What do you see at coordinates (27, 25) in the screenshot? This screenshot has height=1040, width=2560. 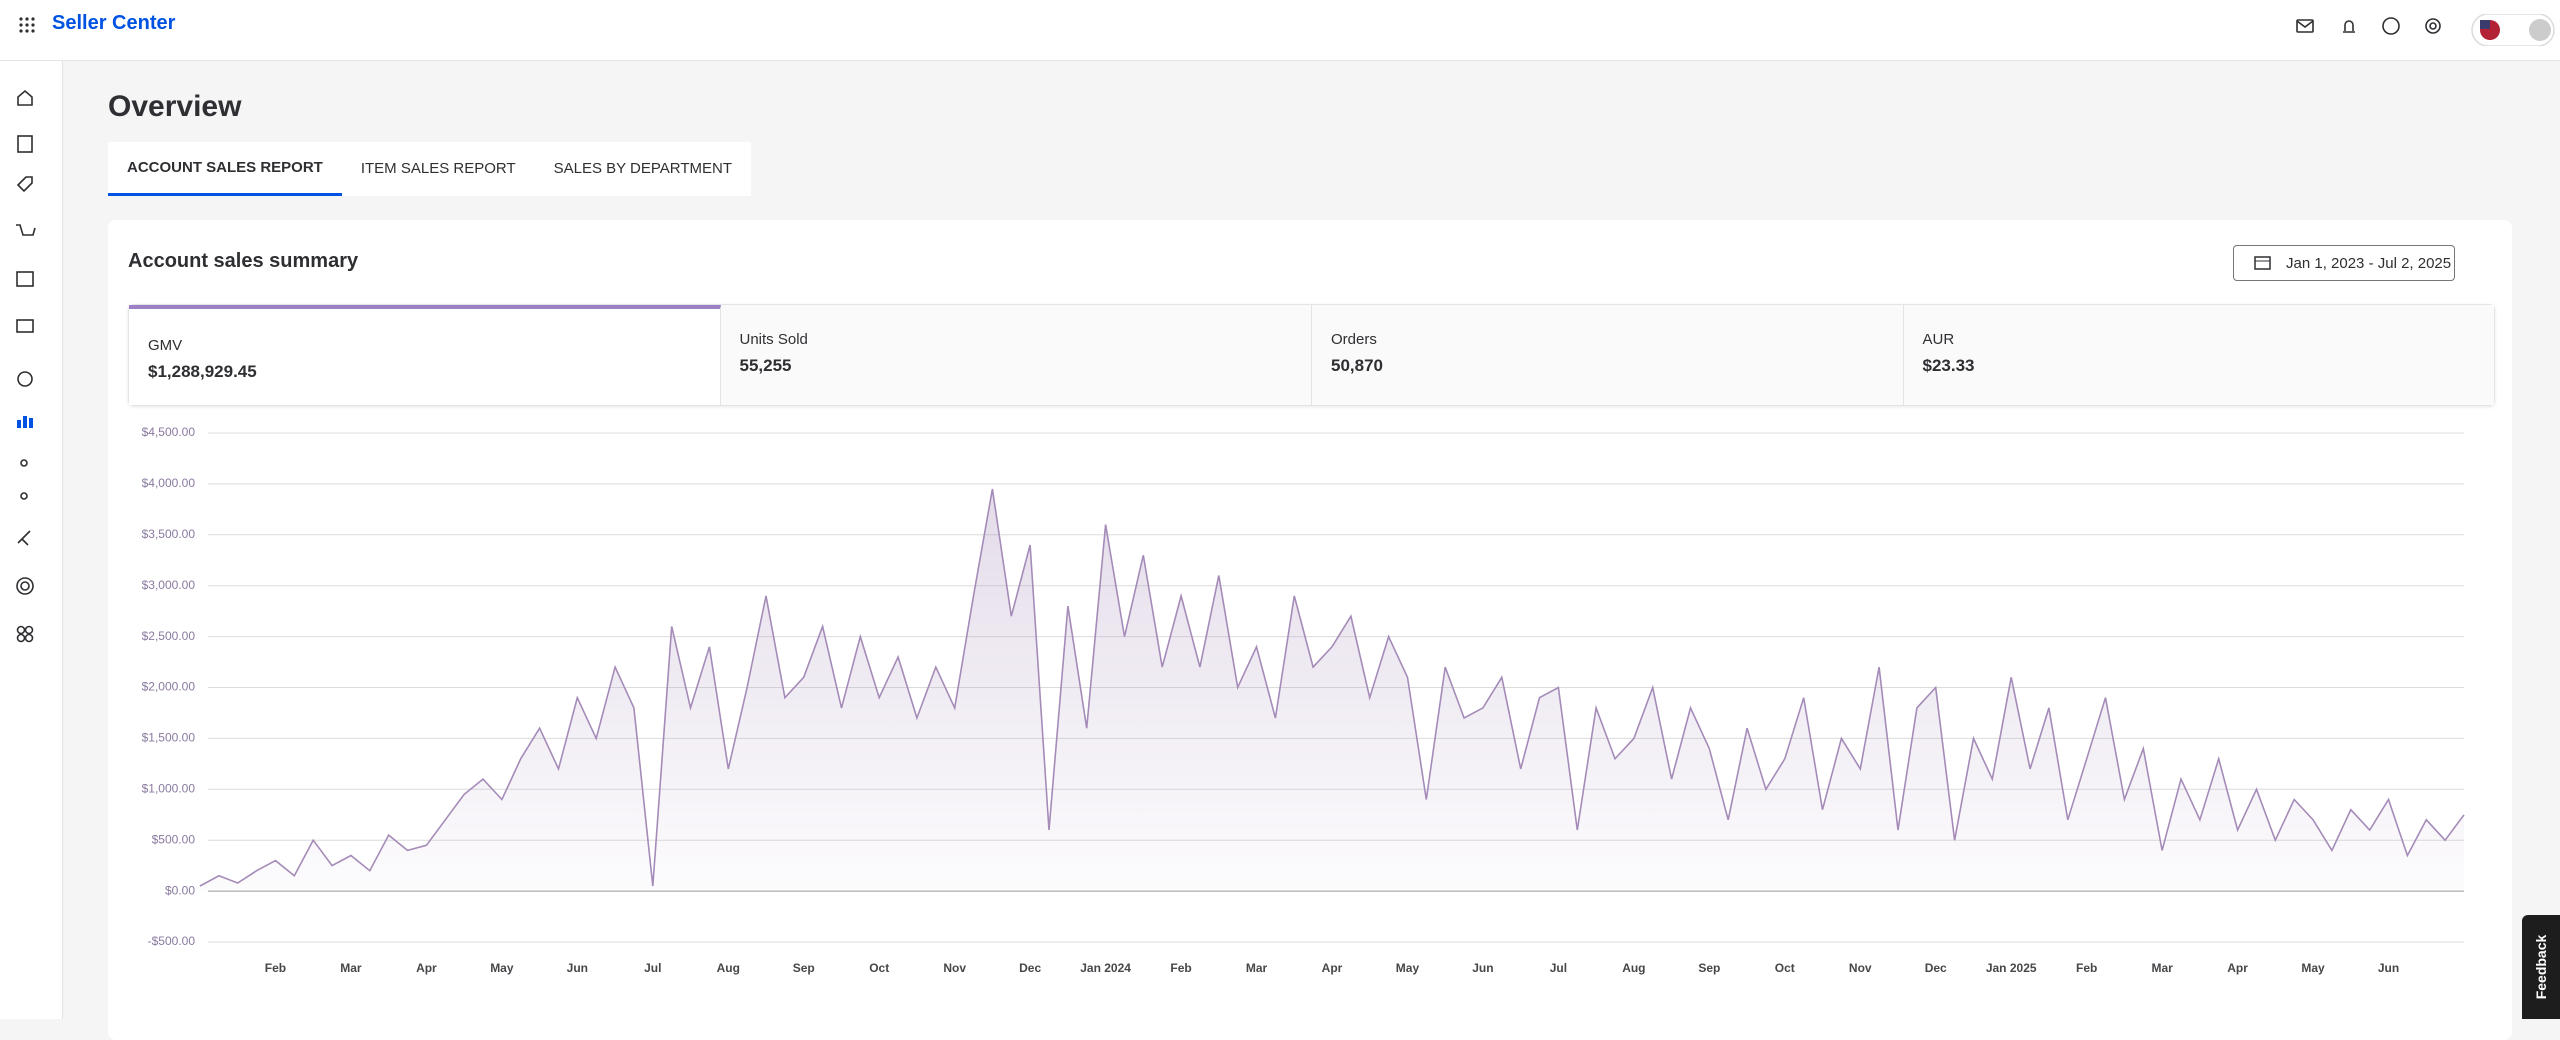 I see `menu-icon` at bounding box center [27, 25].